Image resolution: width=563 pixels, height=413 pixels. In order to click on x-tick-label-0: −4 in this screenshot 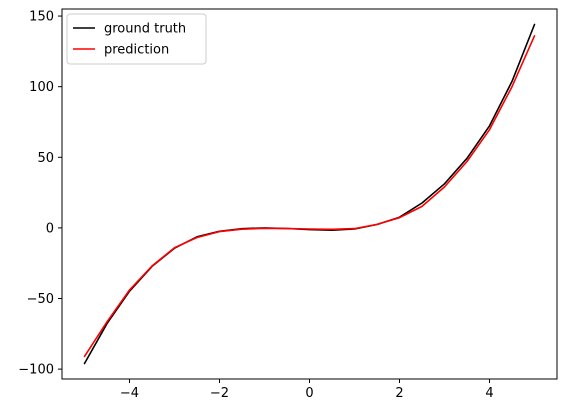, I will do `click(129, 393)`.